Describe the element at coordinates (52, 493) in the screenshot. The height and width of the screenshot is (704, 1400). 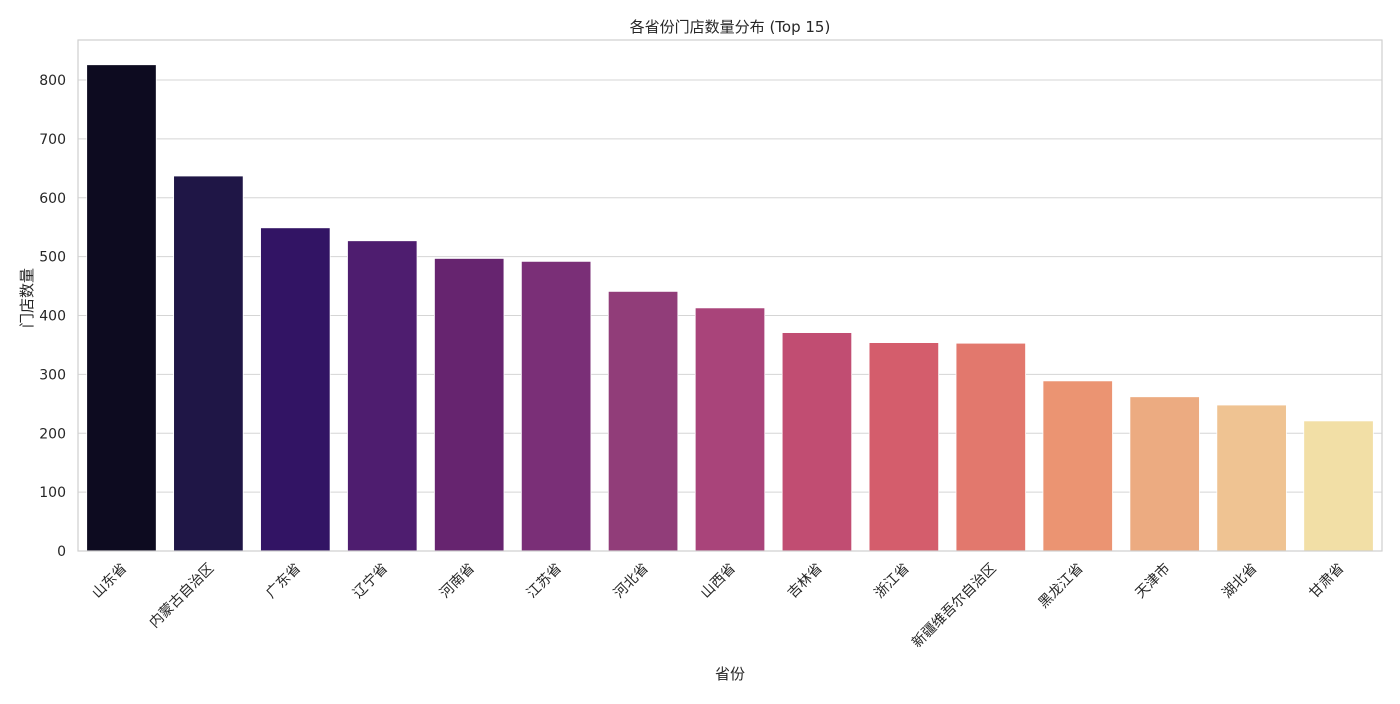
I see `y-tick-label: 100` at that location.